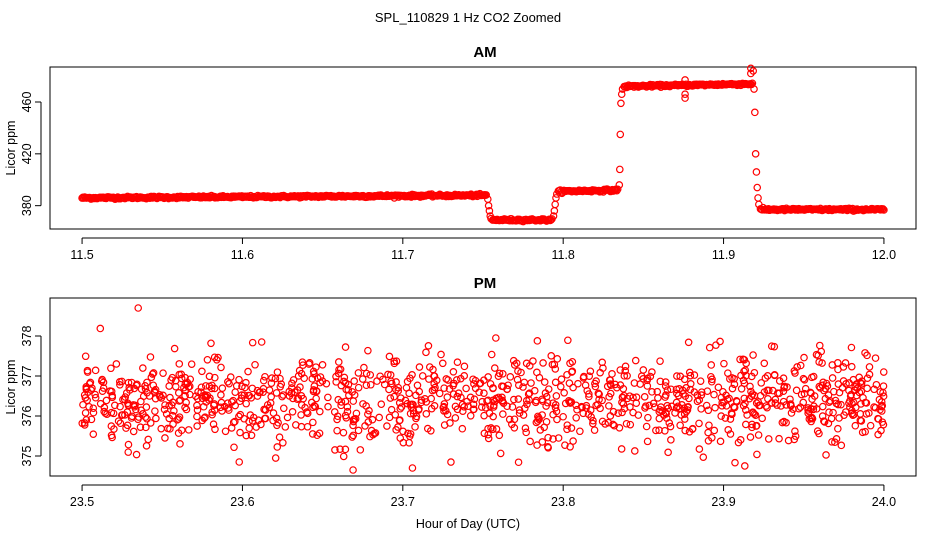 This screenshot has height=540, width=936. What do you see at coordinates (31, 154) in the screenshot?
I see `am-y-axis: 380 420 460` at bounding box center [31, 154].